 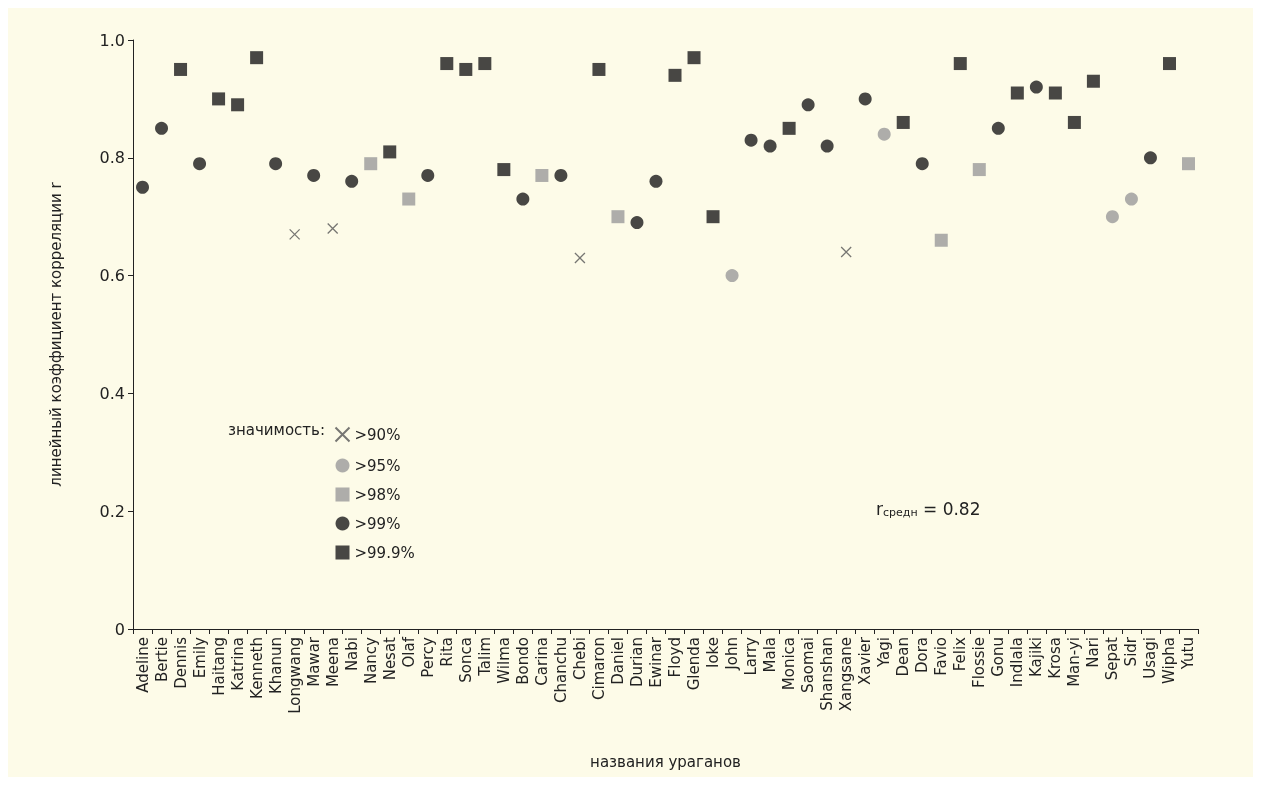 What do you see at coordinates (484, 657) in the screenshot?
I see `x-tick-label: Talim` at bounding box center [484, 657].